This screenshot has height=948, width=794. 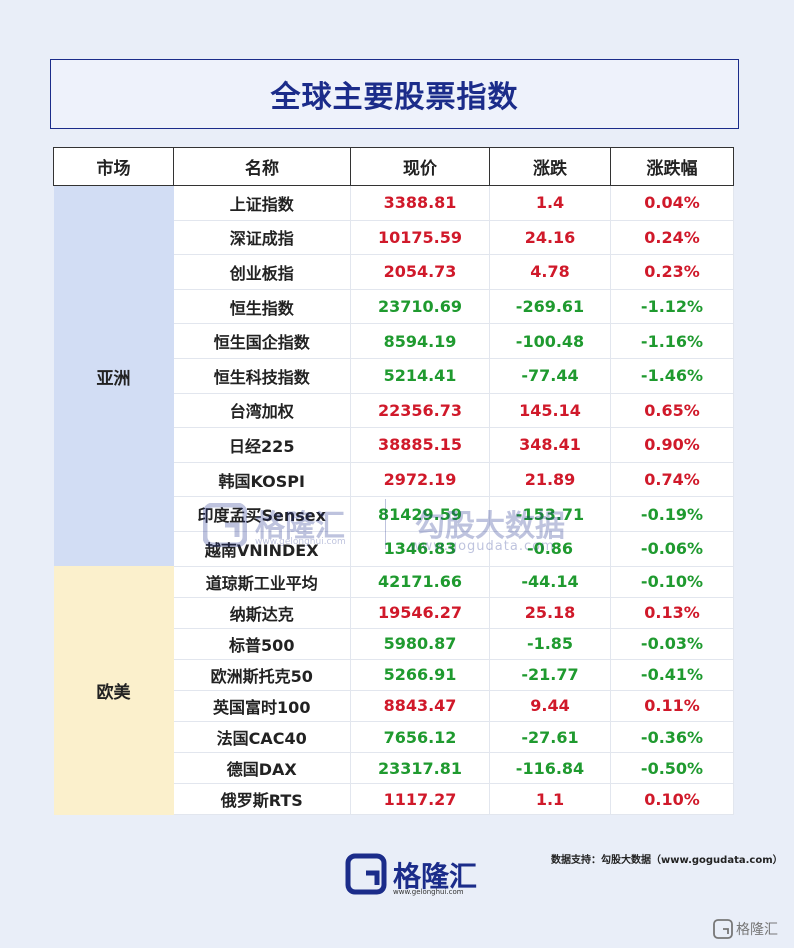 I want to click on name-cell: 上证指数, so click(x=262, y=203).